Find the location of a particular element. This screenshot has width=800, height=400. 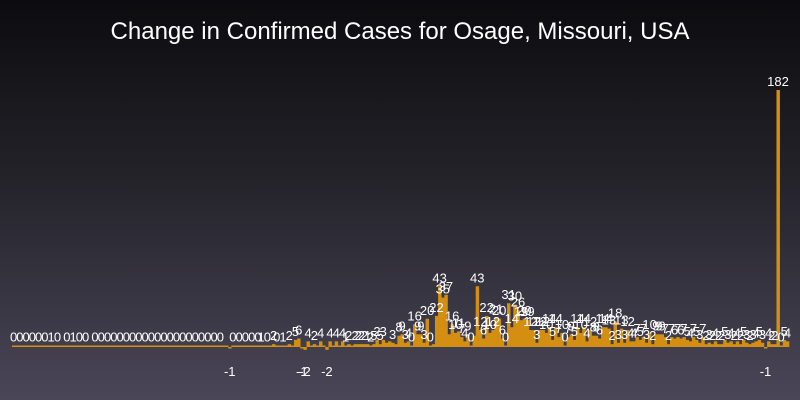

data-label: 2 is located at coordinates (358, 335).